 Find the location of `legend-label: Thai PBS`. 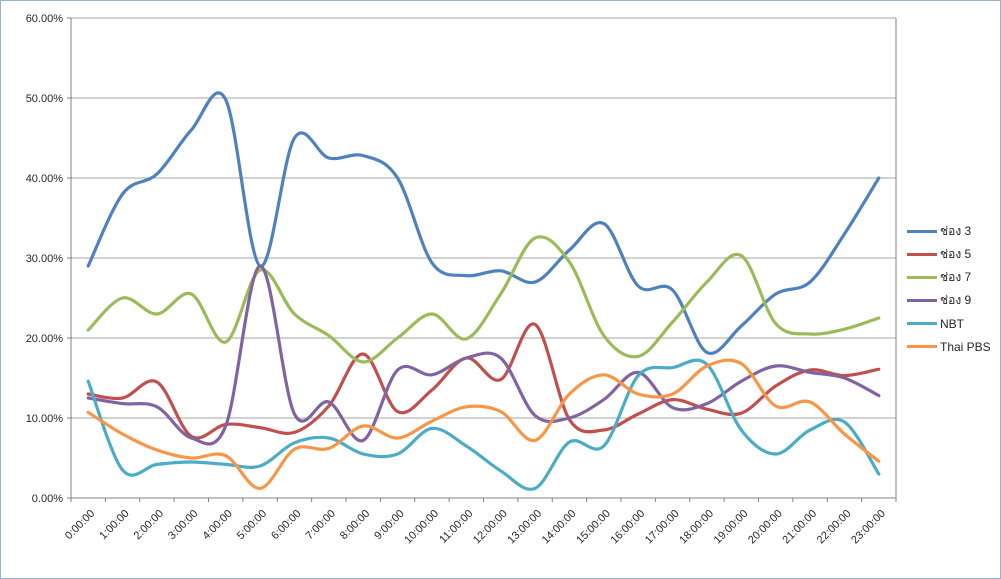

legend-label: Thai PBS is located at coordinates (965, 346).